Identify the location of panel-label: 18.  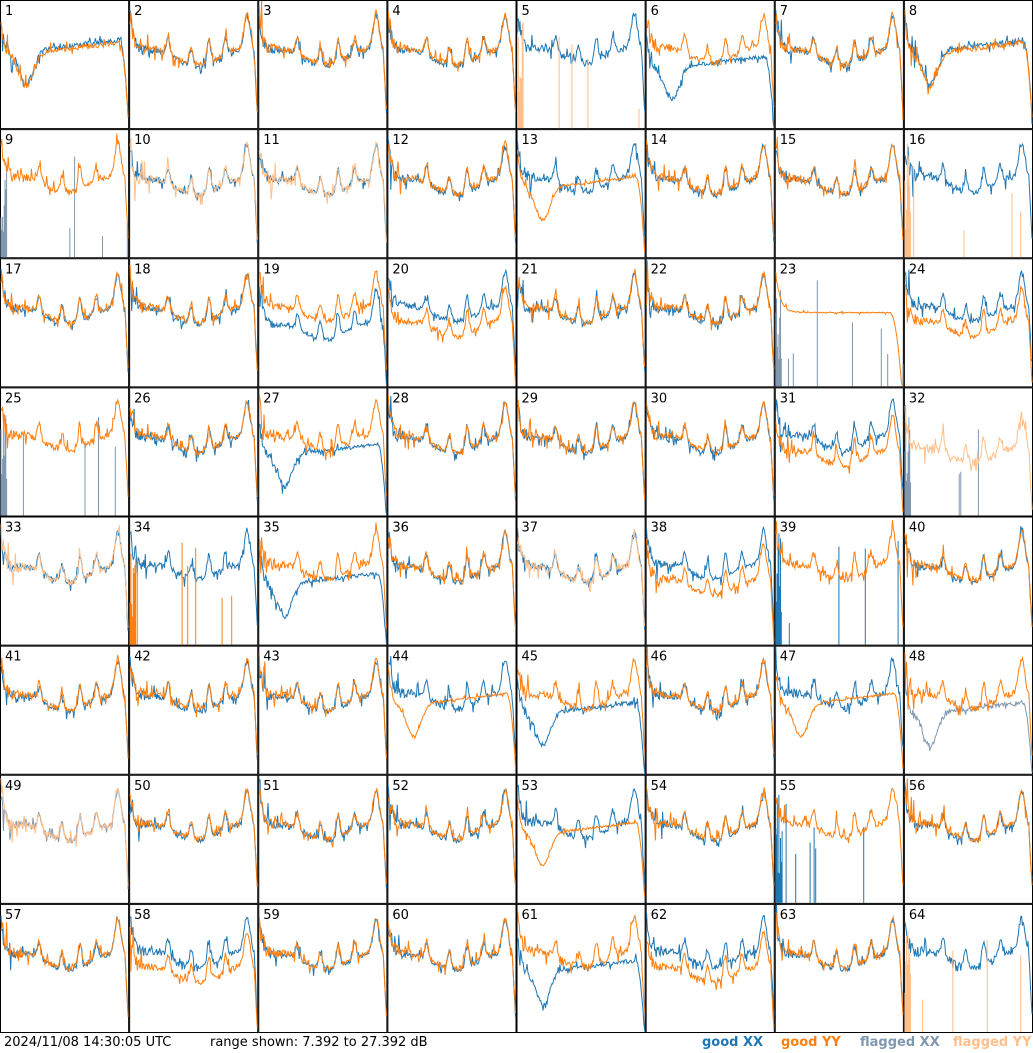
(142, 269).